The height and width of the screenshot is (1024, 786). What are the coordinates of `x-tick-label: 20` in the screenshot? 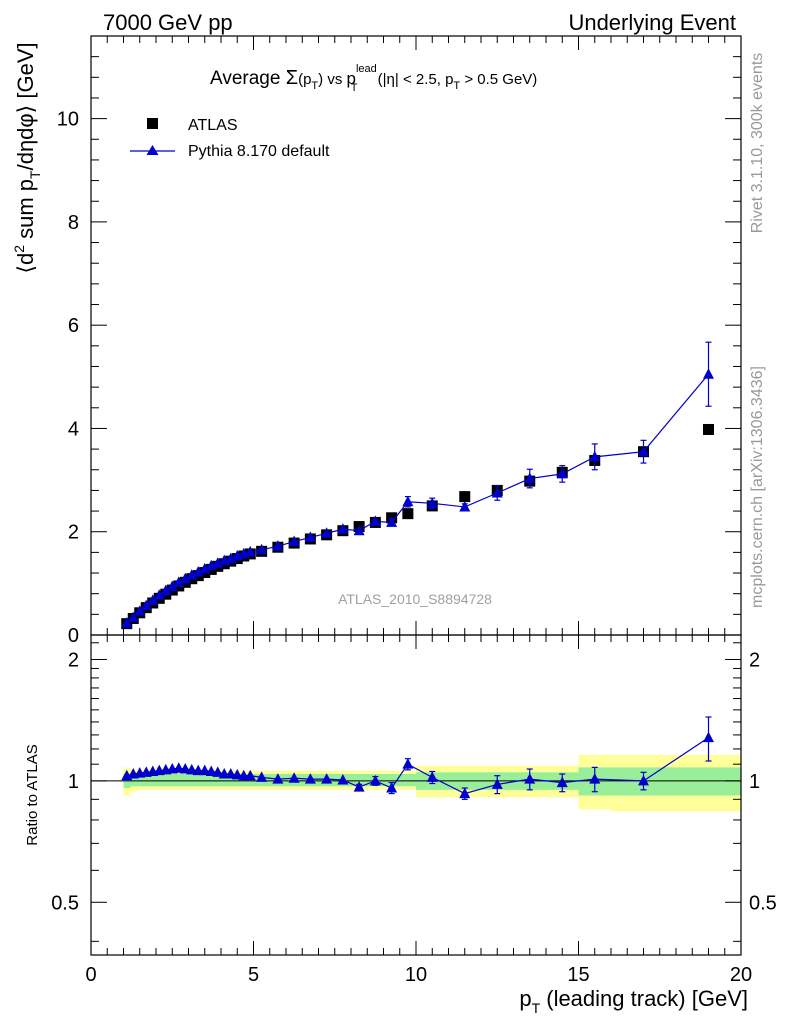 It's located at (741, 975).